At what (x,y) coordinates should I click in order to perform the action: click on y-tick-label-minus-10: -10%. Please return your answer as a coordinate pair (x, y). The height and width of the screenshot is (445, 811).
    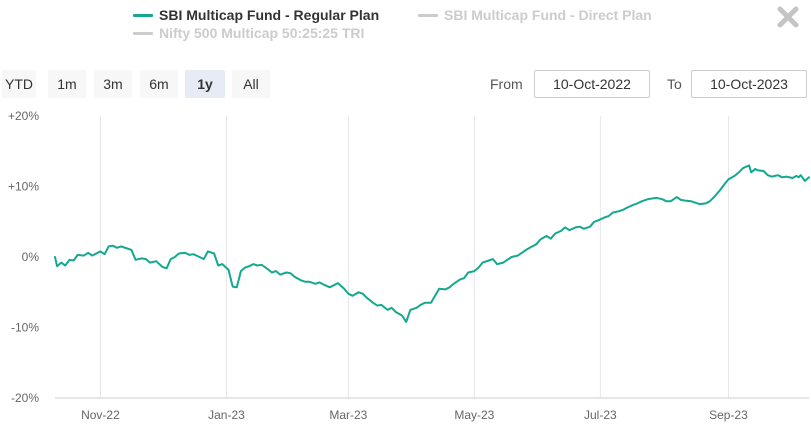
    Looking at the image, I should click on (25, 328).